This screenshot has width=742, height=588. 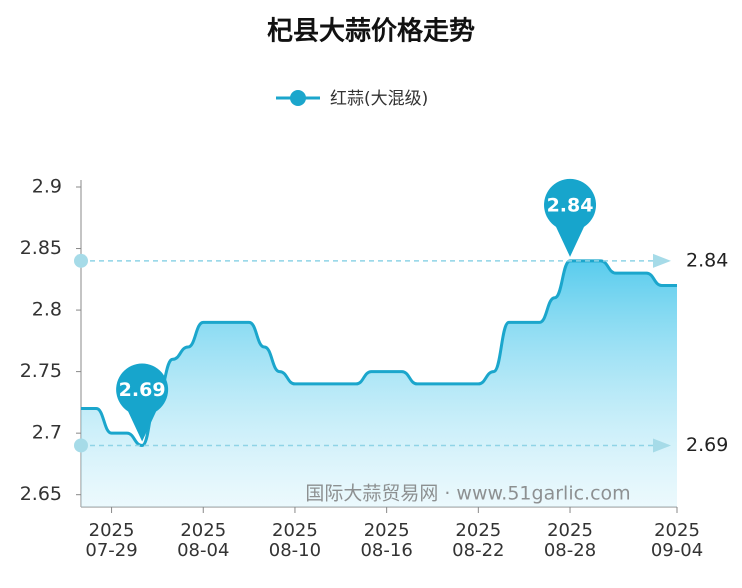 What do you see at coordinates (386, 540) in the screenshot?
I see `x-tick-label: 2025 08-16` at bounding box center [386, 540].